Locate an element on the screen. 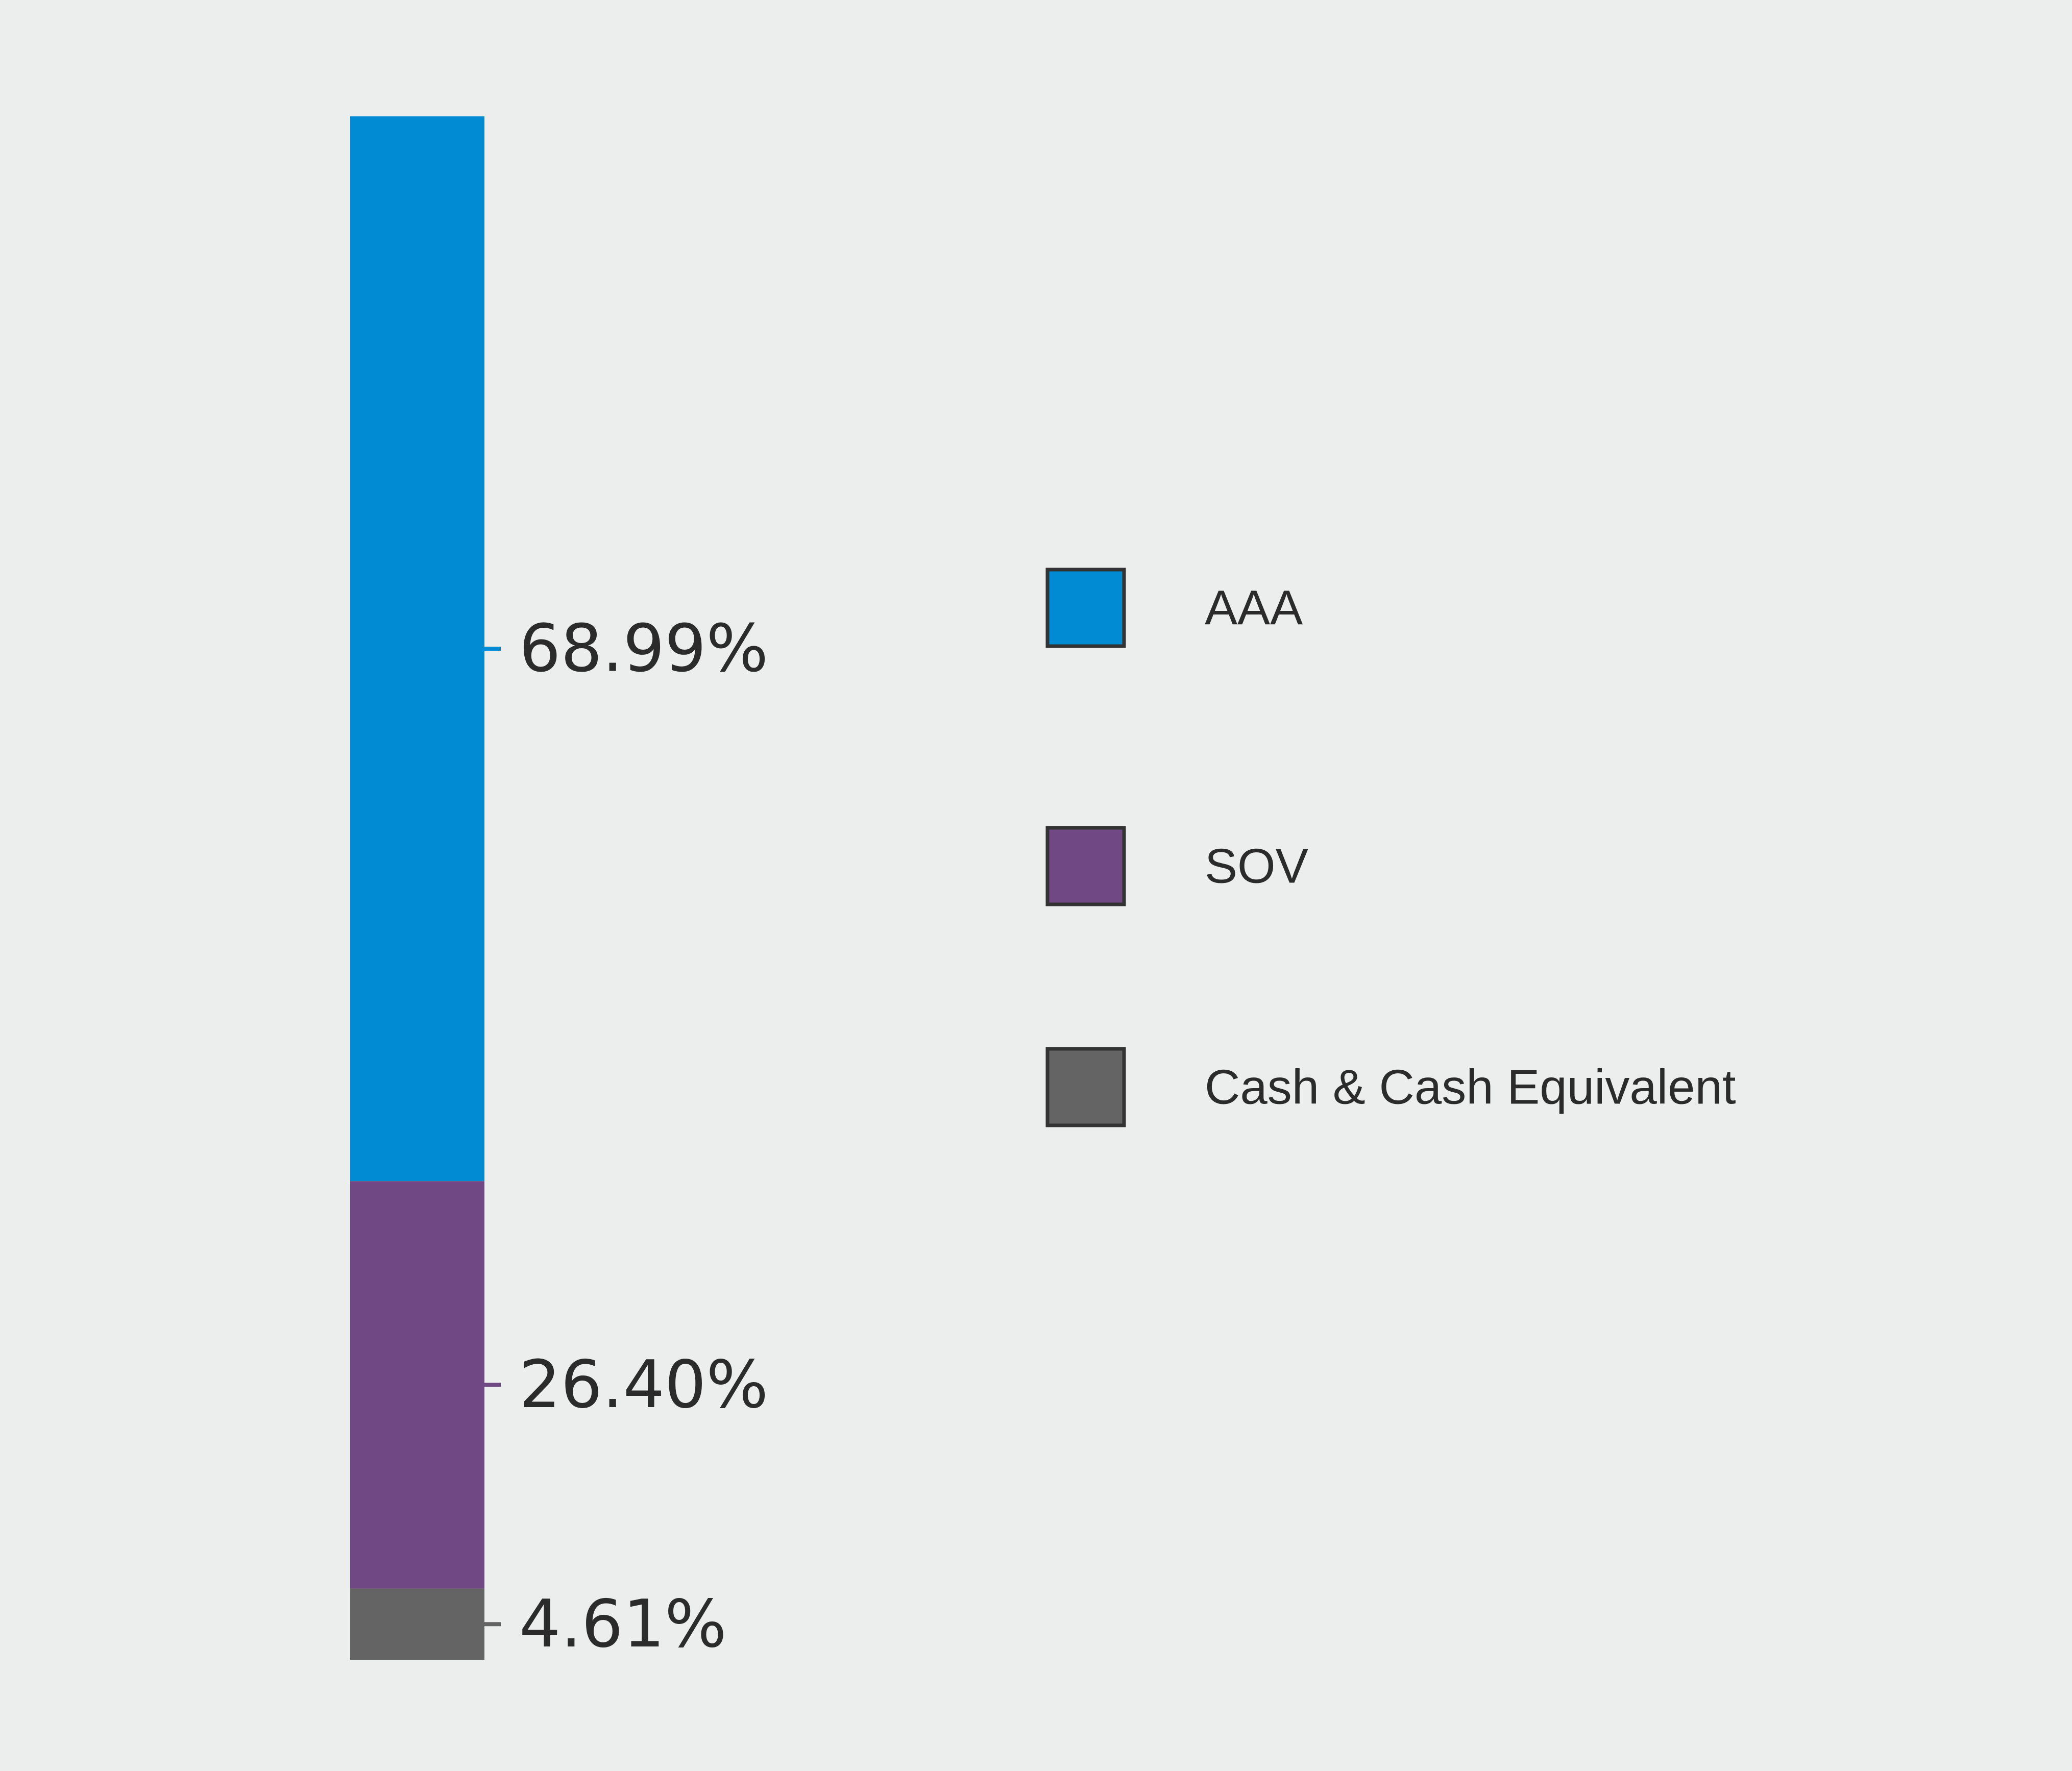 Image resolution: width=2072 pixels, height=1771 pixels. bar-segment-cash-and-cash-equivalent is located at coordinates (417, 1624).